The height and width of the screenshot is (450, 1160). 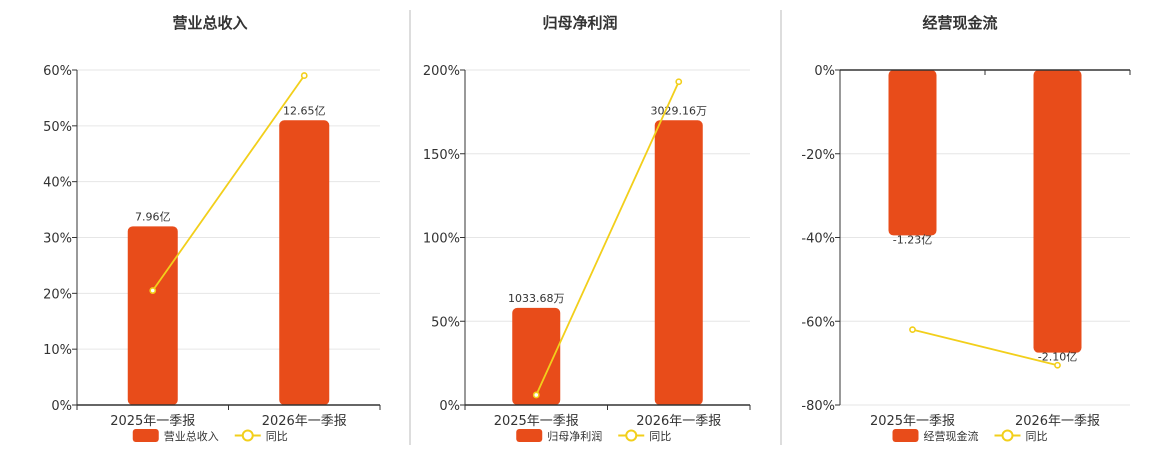 What do you see at coordinates (818, 239) in the screenshot?
I see `y-tick-label: -40%` at bounding box center [818, 239].